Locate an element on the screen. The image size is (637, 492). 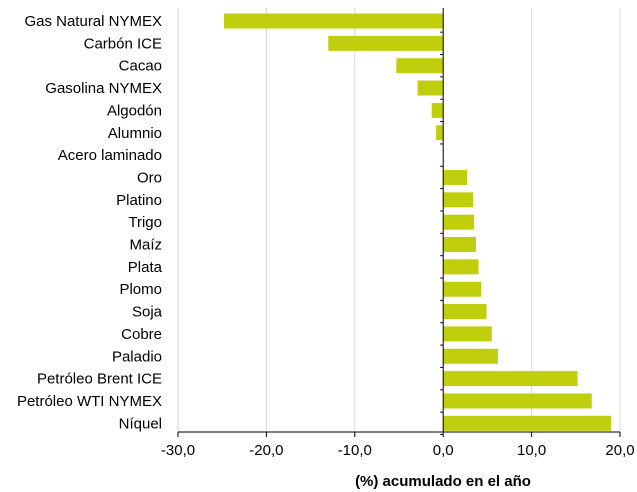
x-axis-title: (%) acumulado en el año is located at coordinates (443, 481).